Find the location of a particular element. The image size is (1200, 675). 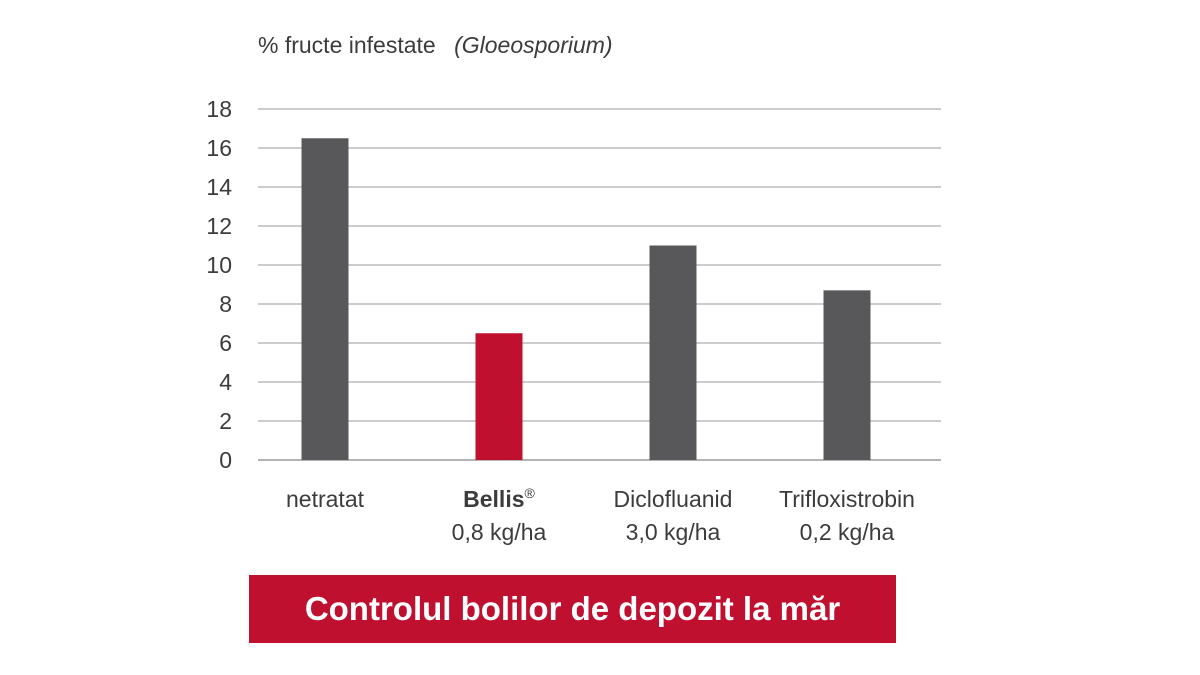

y-axis-label-text: % fructe infestate is located at coordinates (347, 45).